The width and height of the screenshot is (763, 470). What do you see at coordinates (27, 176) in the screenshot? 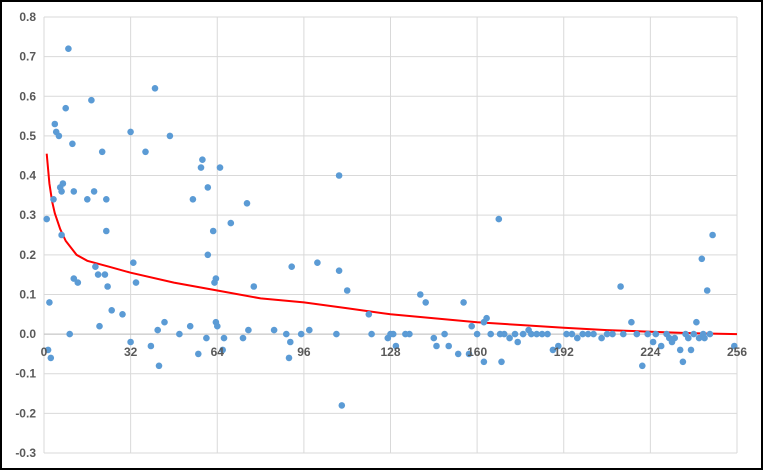
I see `y-tick-label: 0.4` at bounding box center [27, 176].